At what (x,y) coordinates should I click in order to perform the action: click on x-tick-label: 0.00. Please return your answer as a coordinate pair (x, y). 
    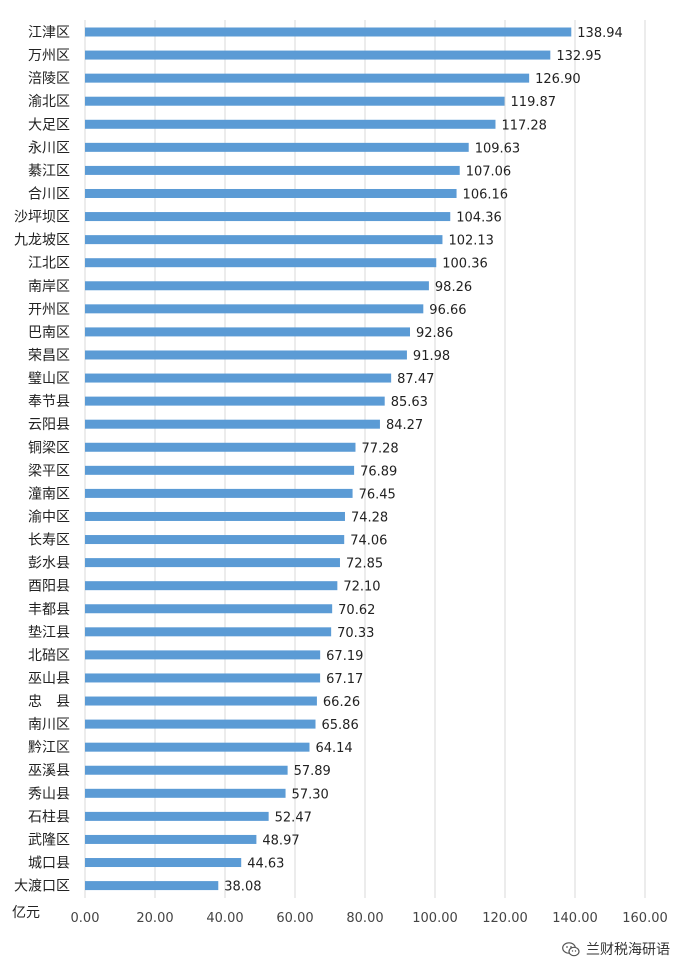
    Looking at the image, I should click on (85, 918).